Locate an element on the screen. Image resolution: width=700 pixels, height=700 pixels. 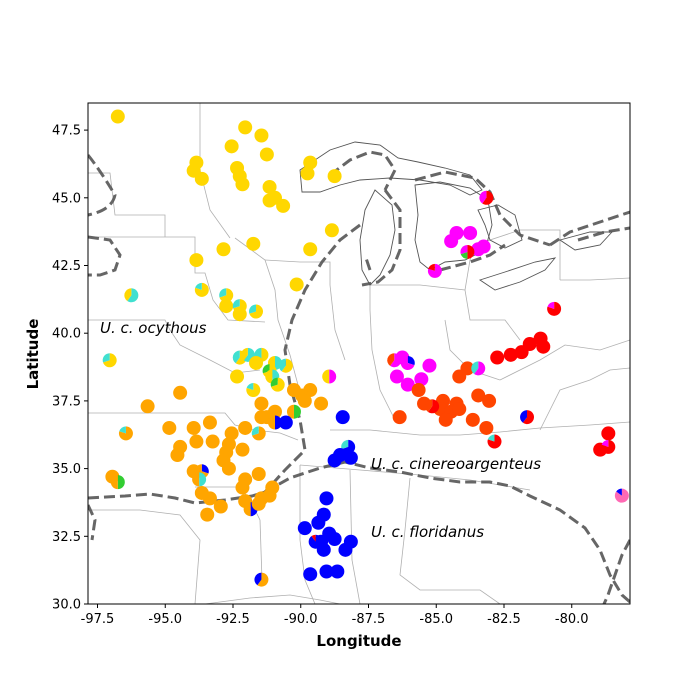
y-tick-label: 47.5 is located at coordinates (66, 131).